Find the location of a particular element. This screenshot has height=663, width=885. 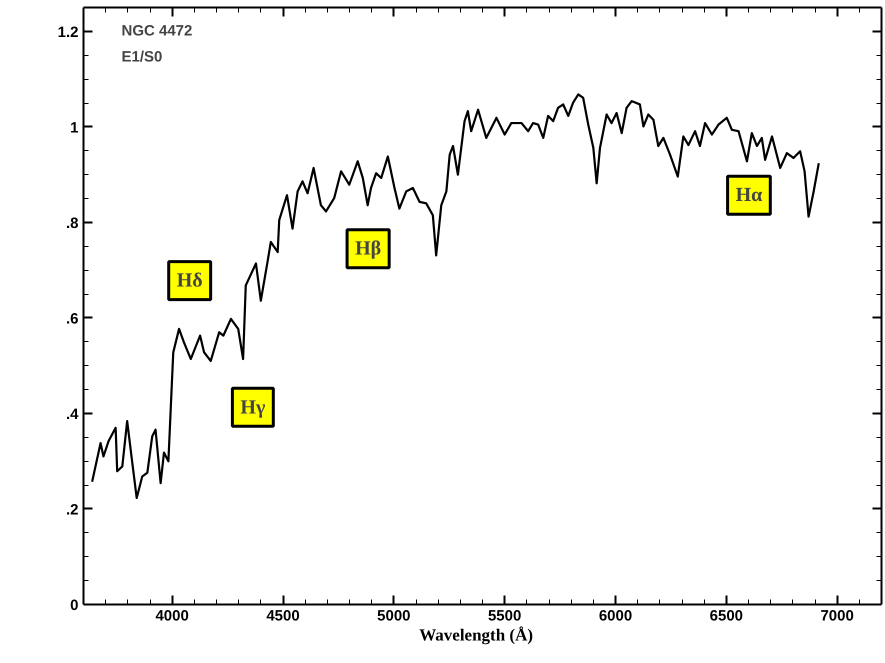

y-tick-label: .4 is located at coordinates (73, 414).